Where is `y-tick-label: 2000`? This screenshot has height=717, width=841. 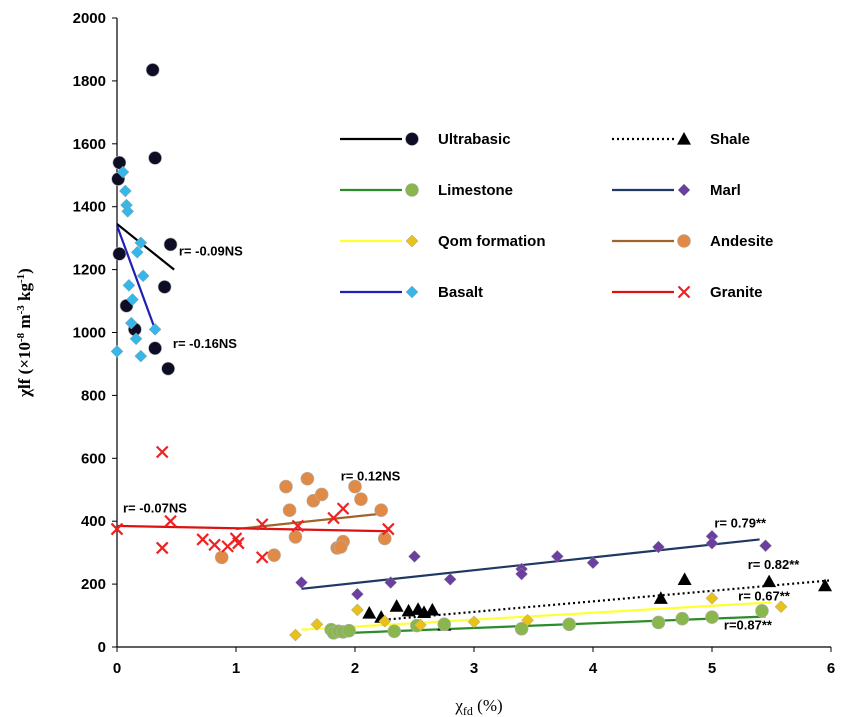
y-tick-label: 2000 is located at coordinates (89, 18).